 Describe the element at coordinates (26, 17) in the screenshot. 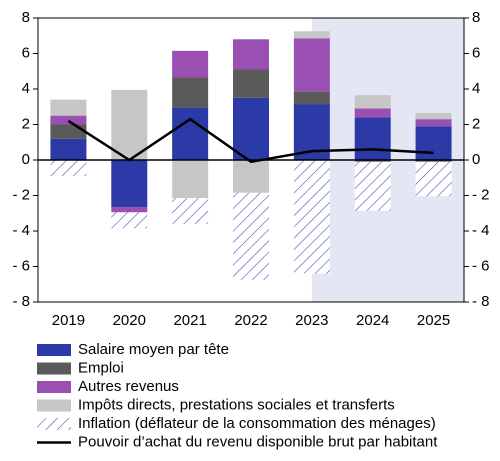

I see `y-tick-label: 8` at that location.